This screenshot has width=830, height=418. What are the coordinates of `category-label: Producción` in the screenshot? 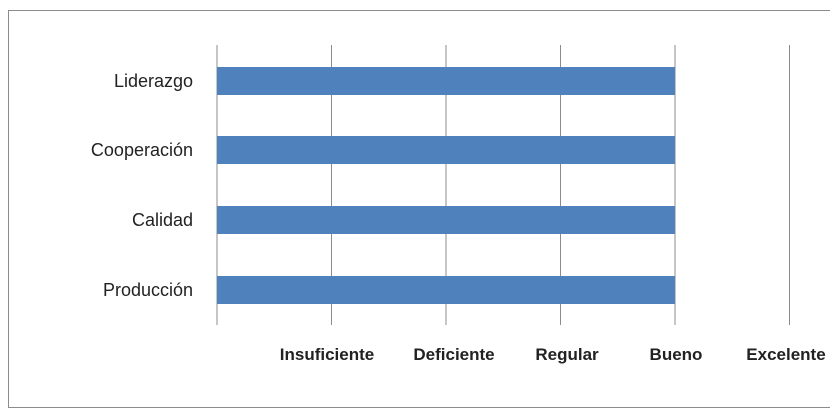 It's located at (148, 290).